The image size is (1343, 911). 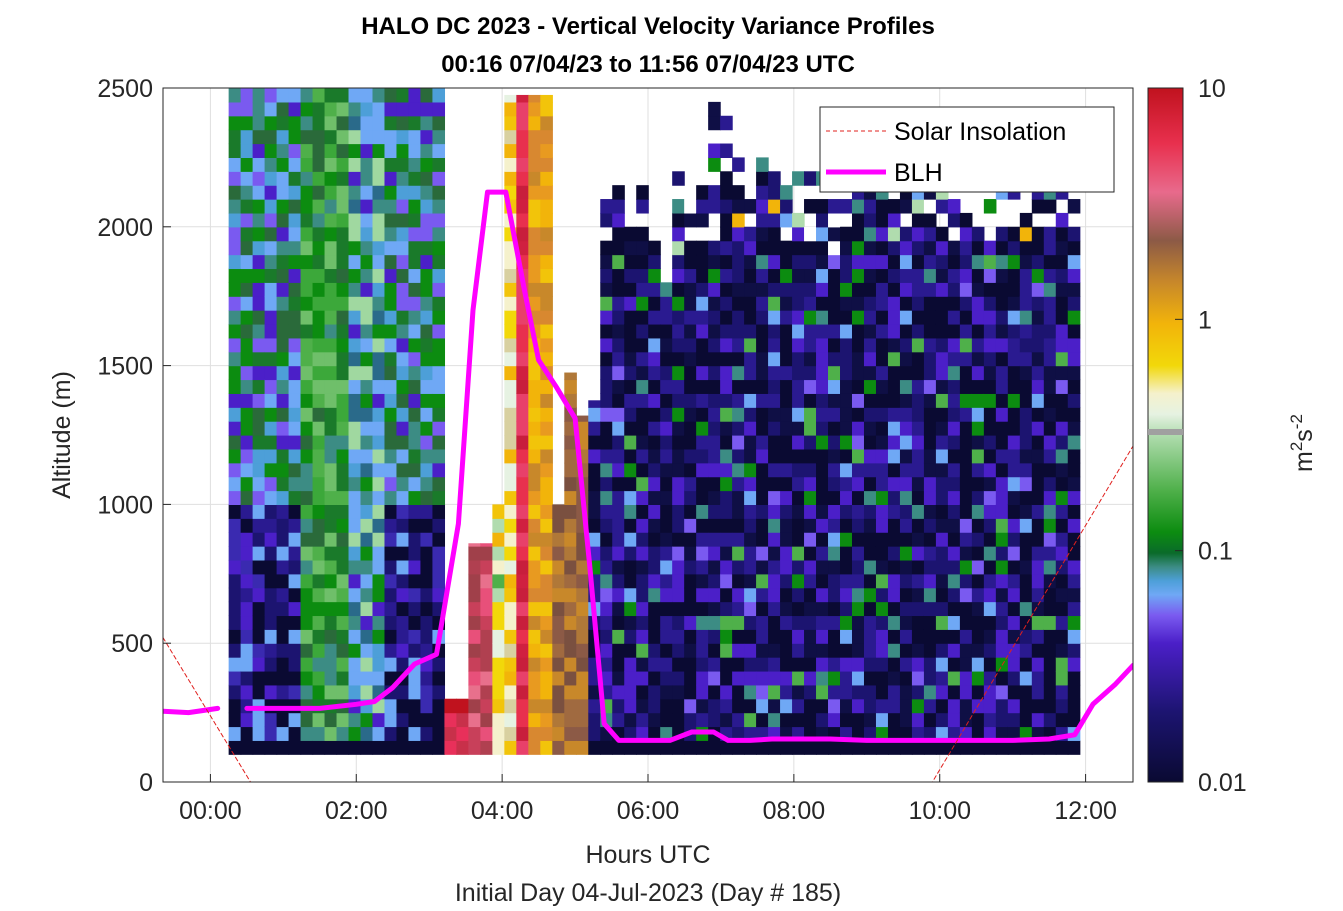 I want to click on x-axis-label: Hours UTC, so click(x=647, y=855).